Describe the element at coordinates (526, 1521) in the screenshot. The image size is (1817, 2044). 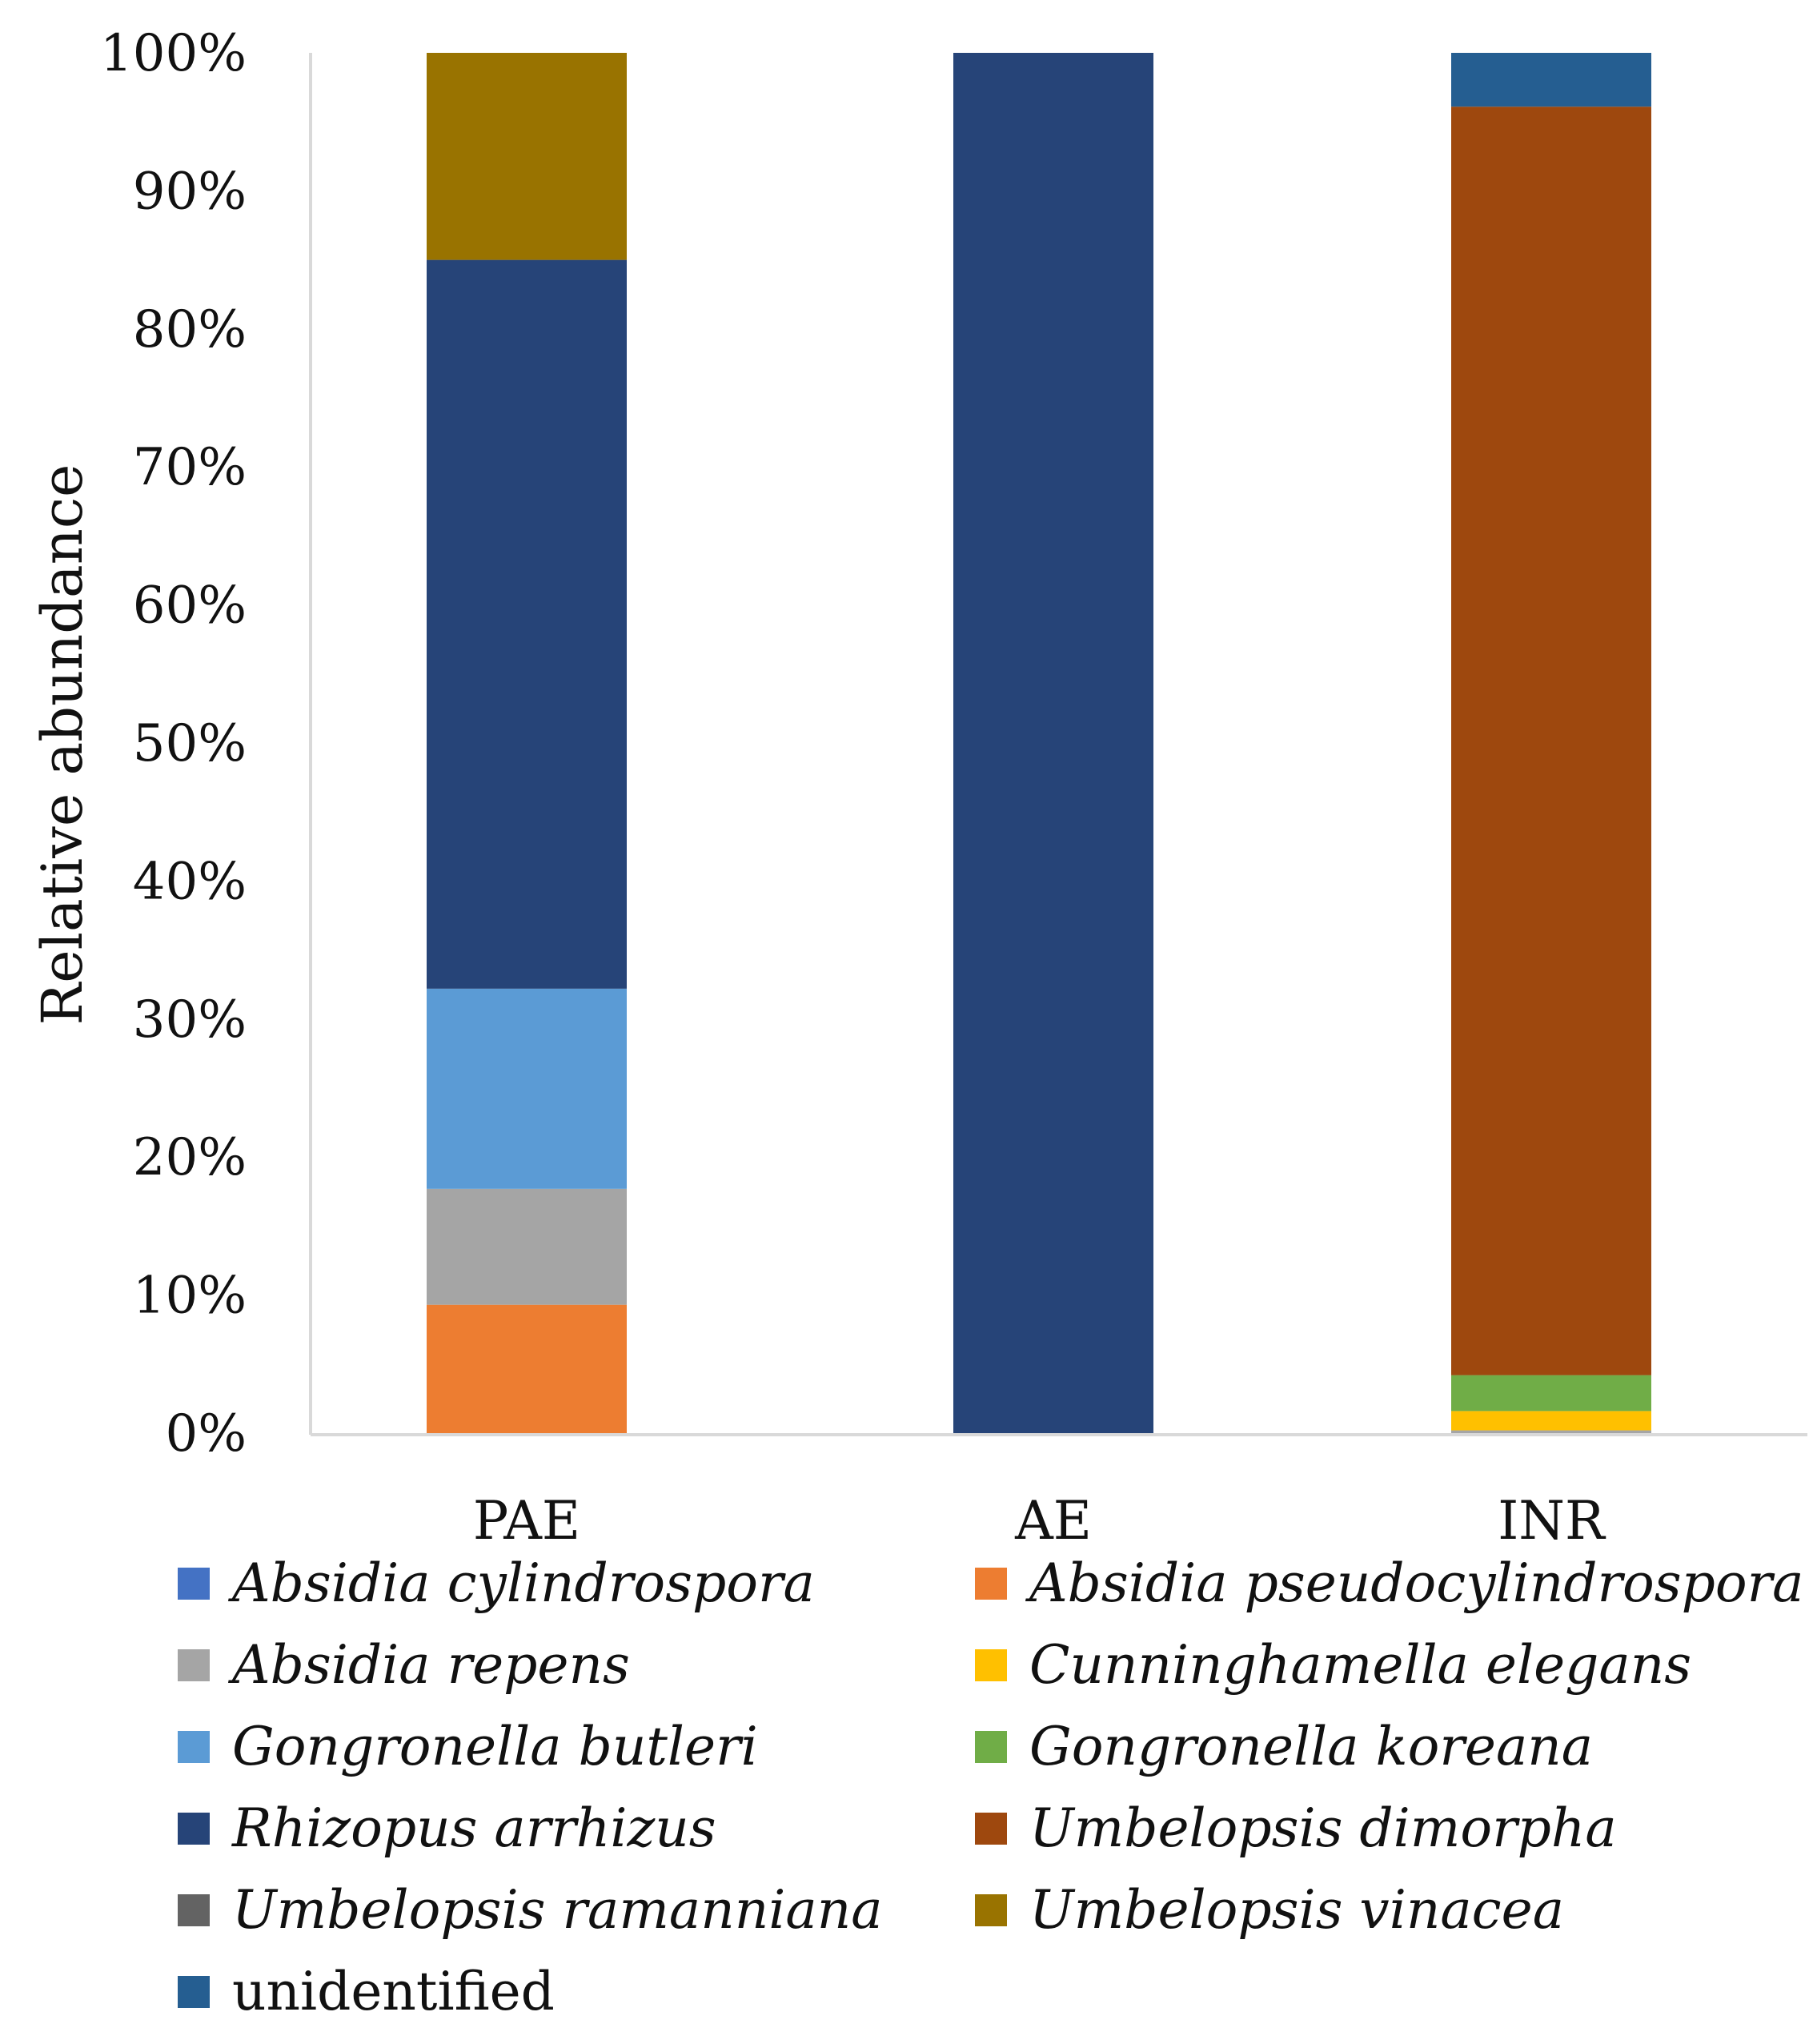
I see `x-category-label: PAE` at that location.